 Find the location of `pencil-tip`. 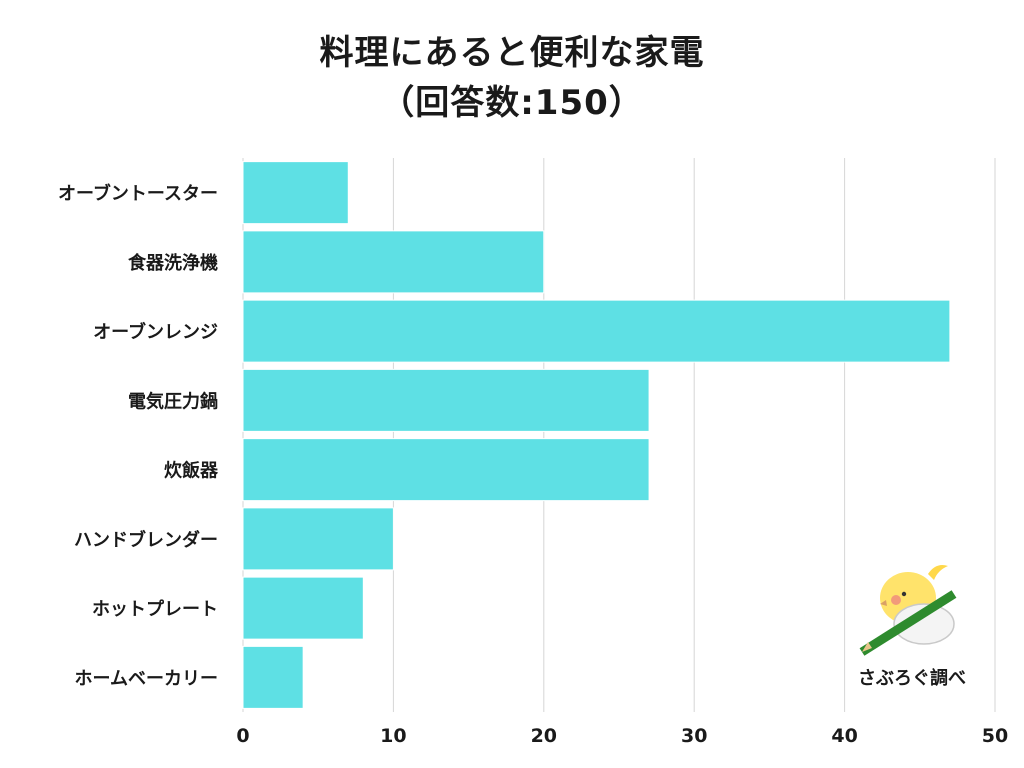

pencil-tip is located at coordinates (867, 647).